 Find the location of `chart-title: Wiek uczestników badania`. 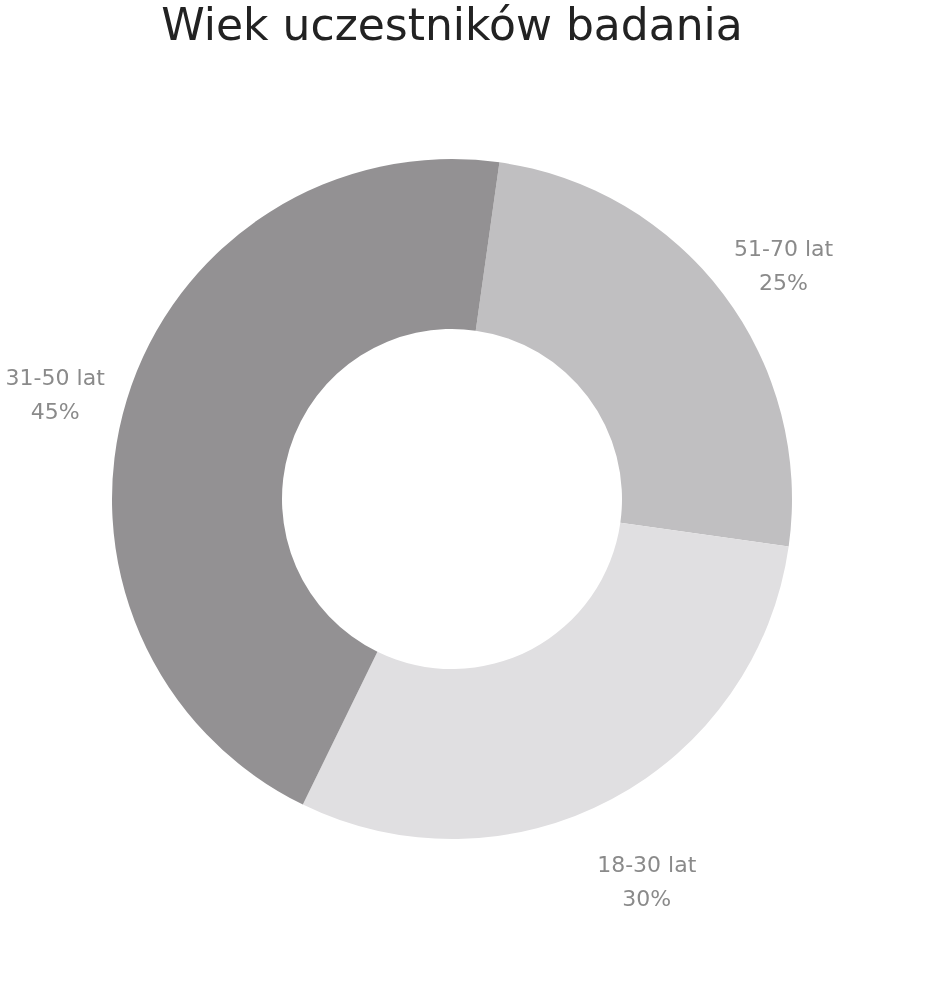

chart-title: Wiek uczestników badania is located at coordinates (452, 25).